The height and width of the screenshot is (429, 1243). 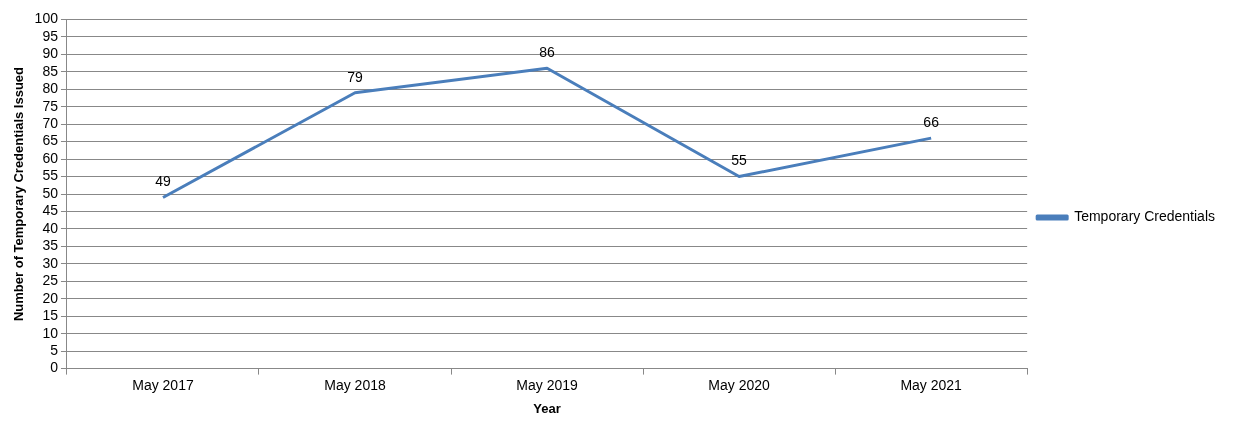 I want to click on y-tick-label: 20, so click(x=50, y=297).